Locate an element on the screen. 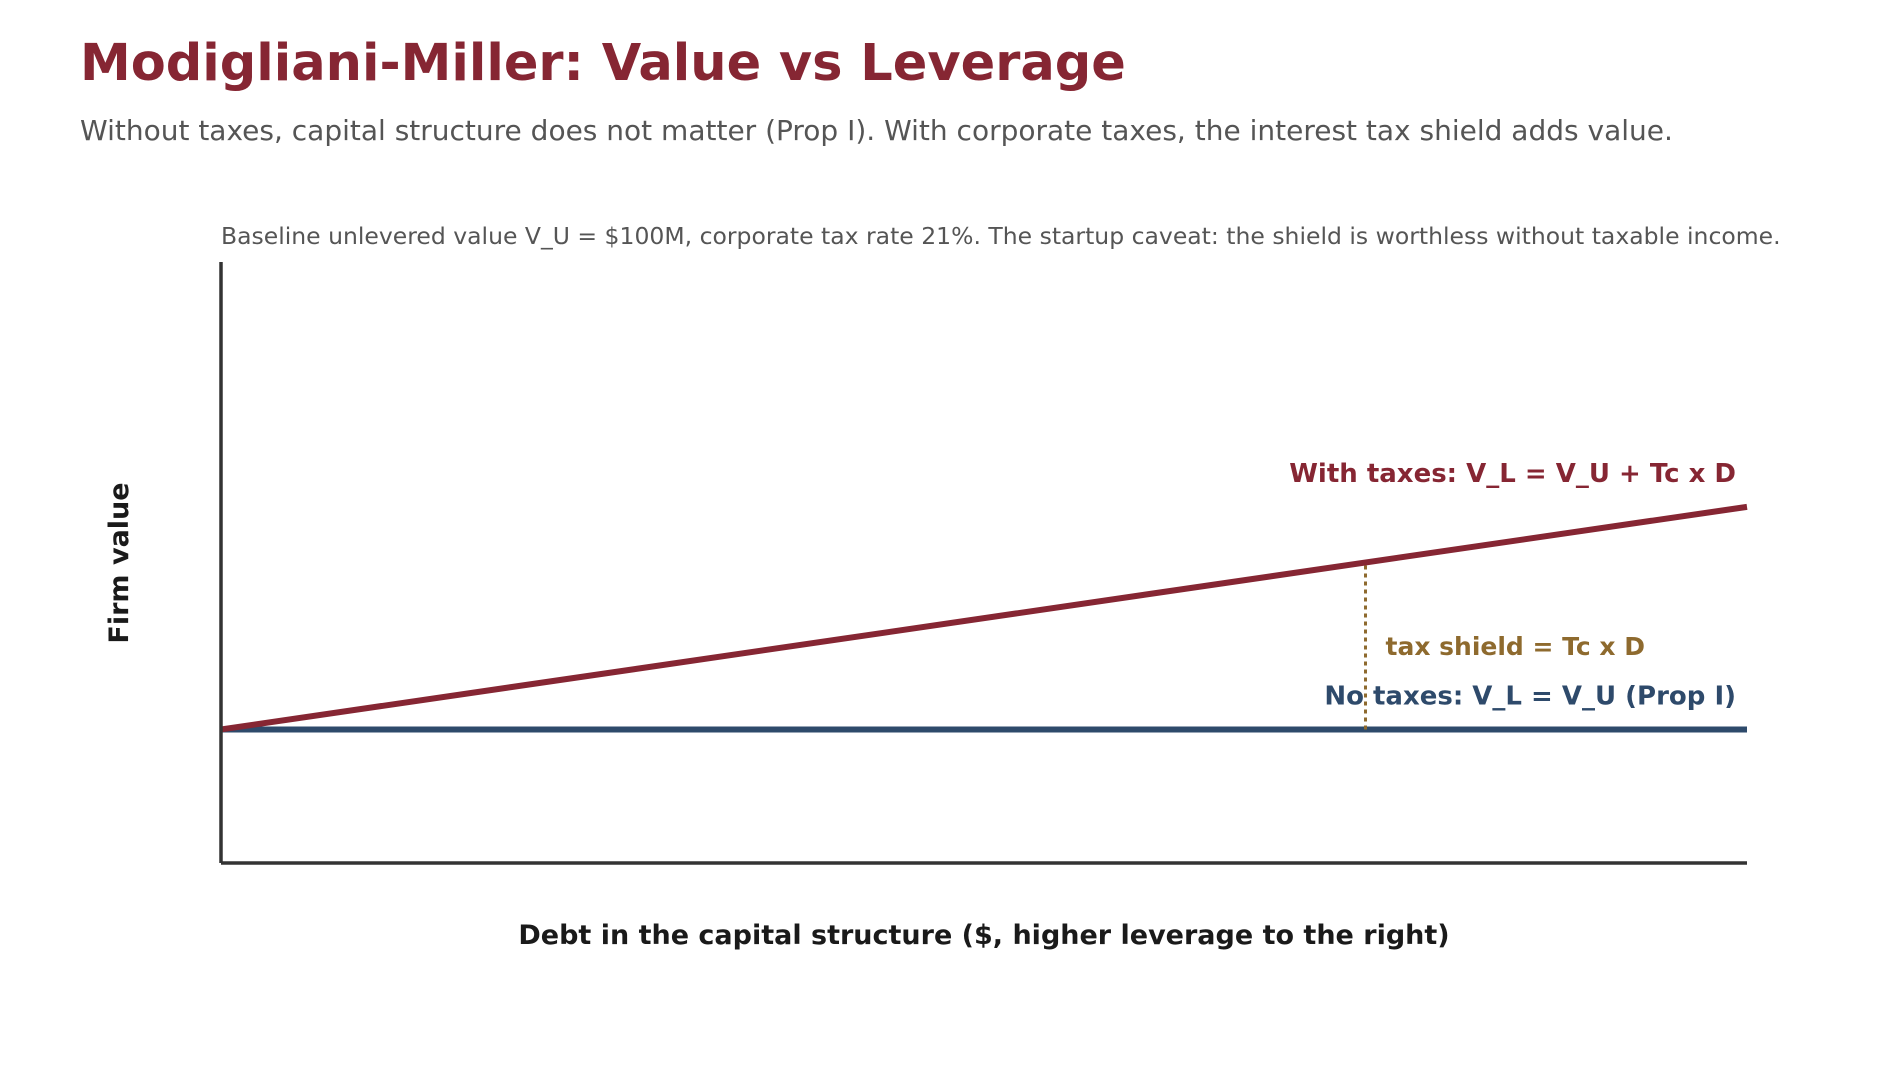 The image size is (1880, 1080). series-label-no-taxes: No taxes: V_L = V_U (Prop I) is located at coordinates (1530, 696).